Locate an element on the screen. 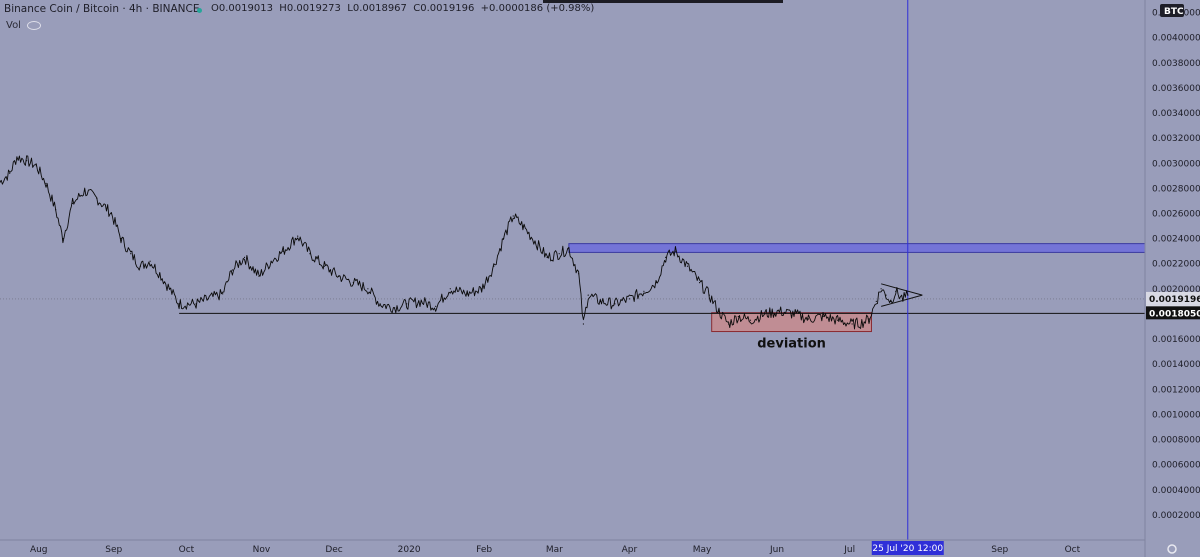  deviation-zone is located at coordinates (791, 322).